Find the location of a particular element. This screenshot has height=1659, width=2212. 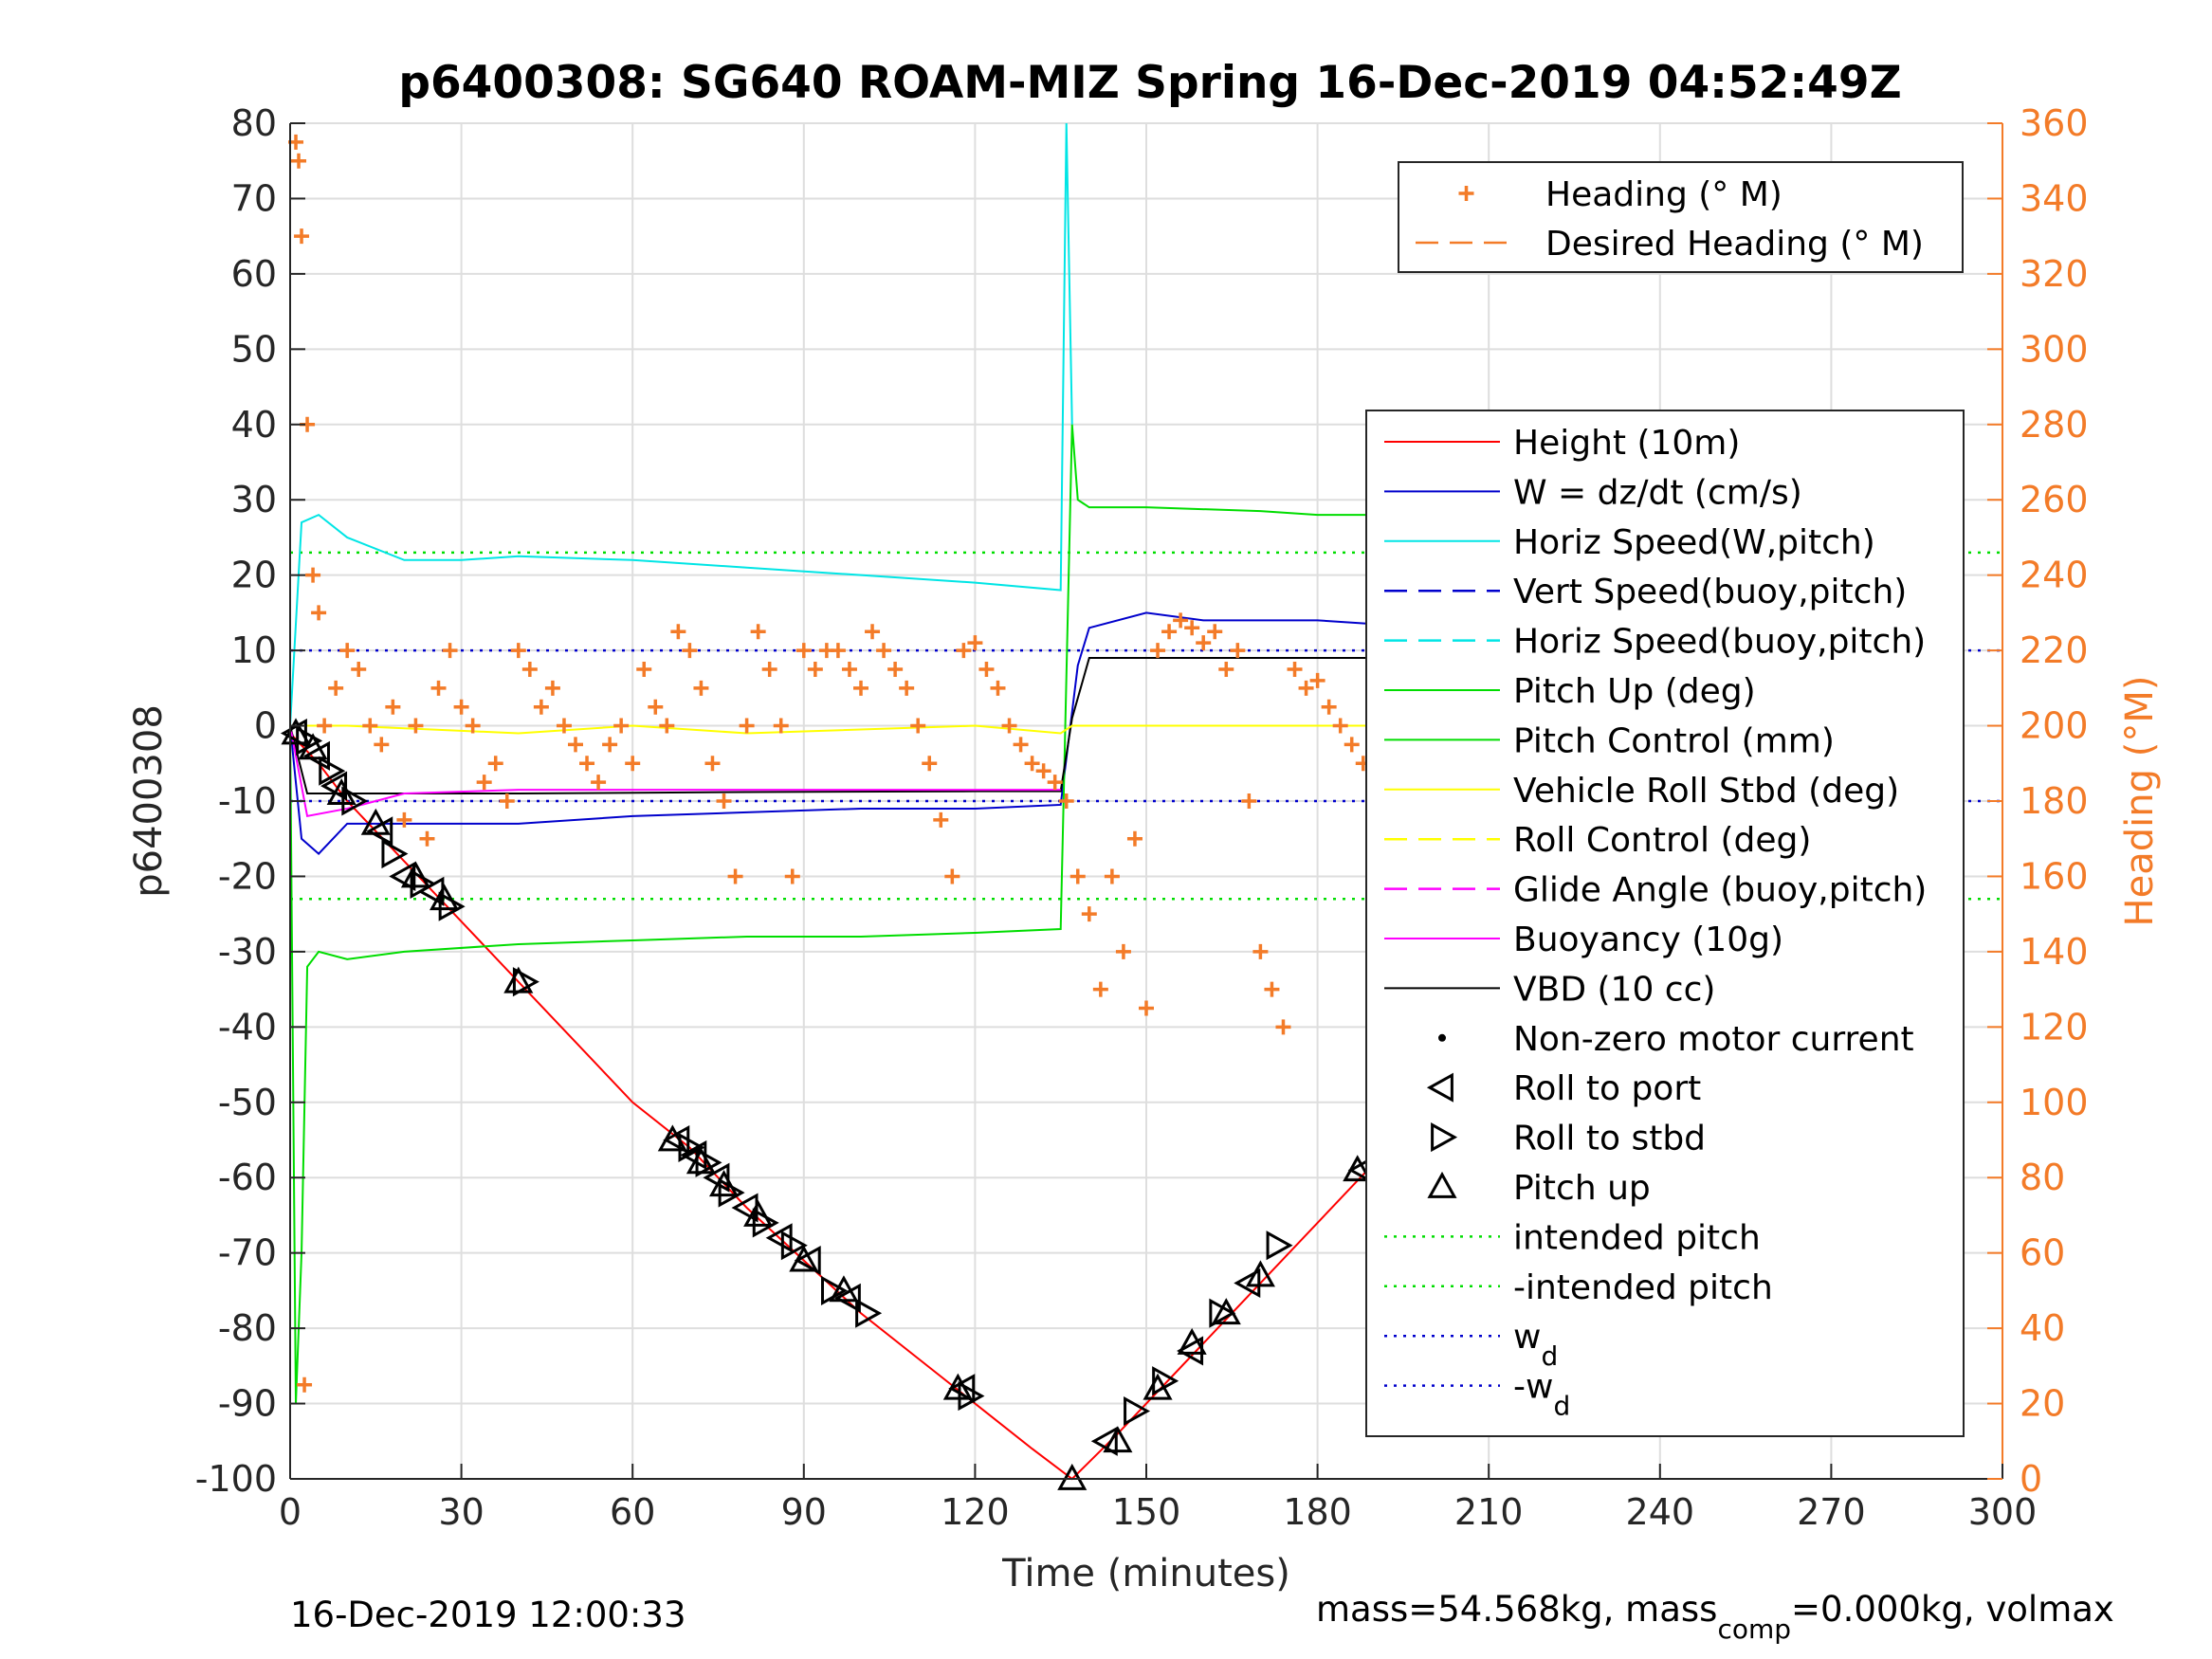

legend-main-label: Glide Angle (buoy,pitch) is located at coordinates (1720, 890).